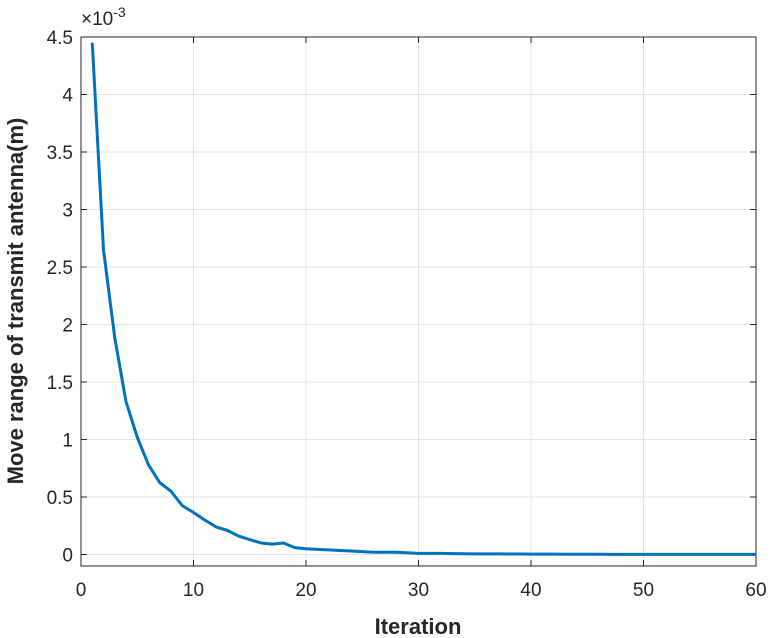  What do you see at coordinates (81, 590) in the screenshot?
I see `x-tick-label: 0` at bounding box center [81, 590].